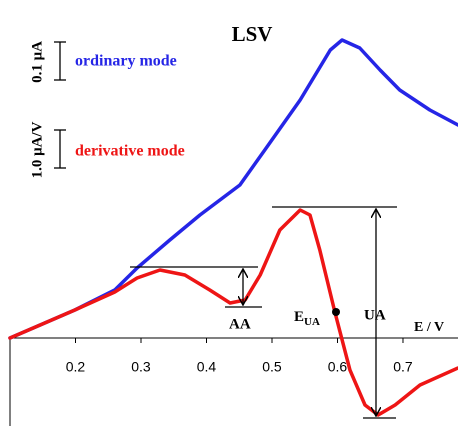  I want to click on x-tick-label: 0.6, so click(338, 367).